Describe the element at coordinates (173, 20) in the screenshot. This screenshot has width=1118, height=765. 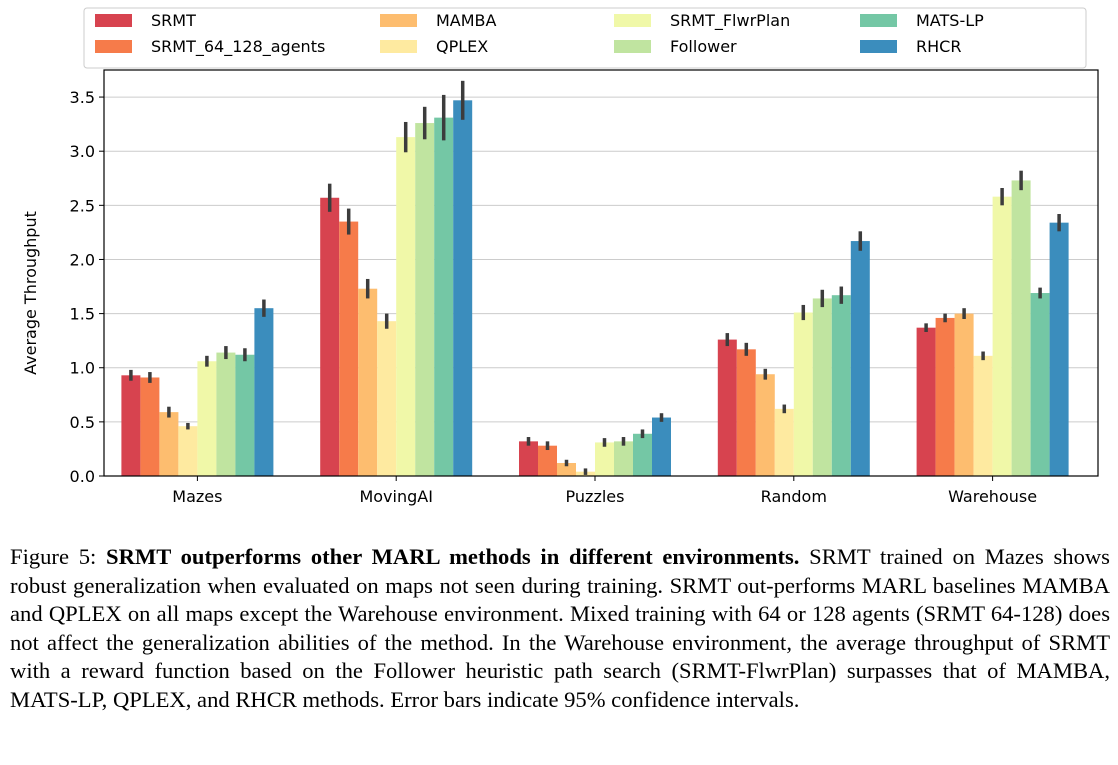
I see `legend-label: SRMT` at that location.